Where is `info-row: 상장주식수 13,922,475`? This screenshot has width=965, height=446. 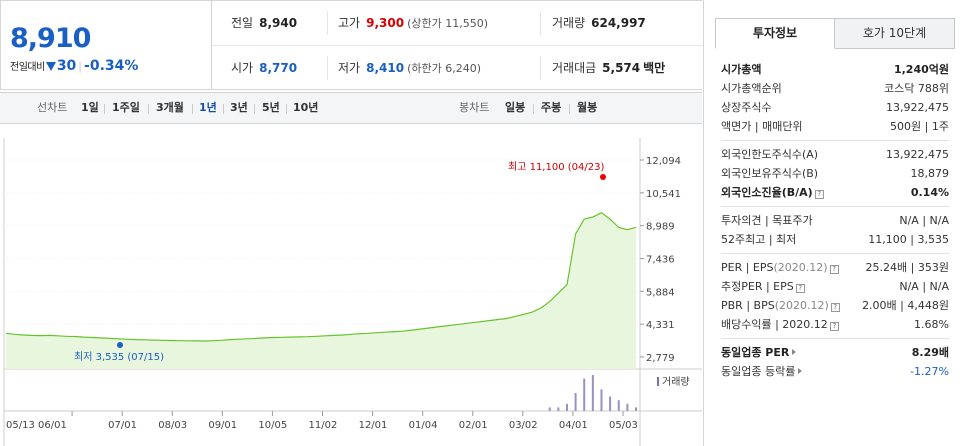
info-row: 상장주식수 13,922,475 is located at coordinates (835, 107).